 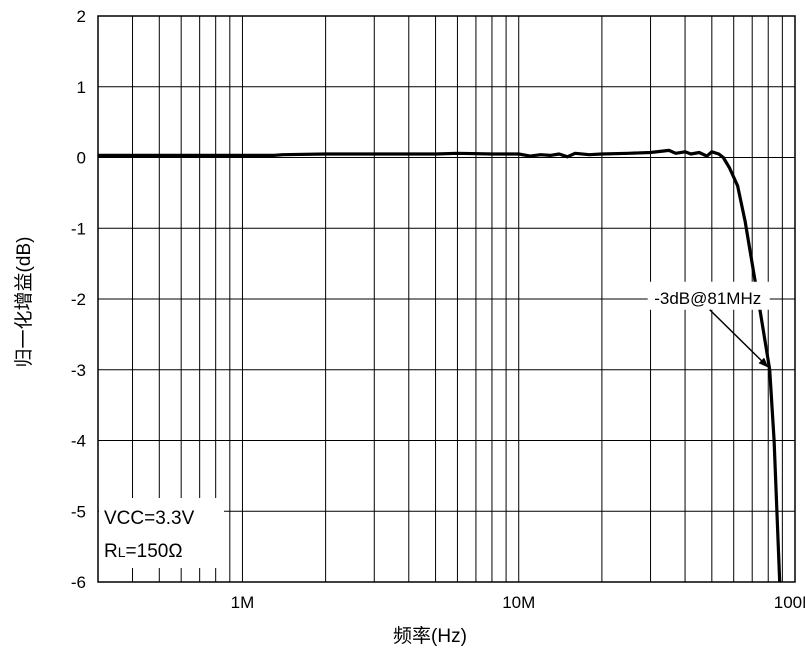 I want to click on y-tick-label: 1, so click(x=81, y=87).